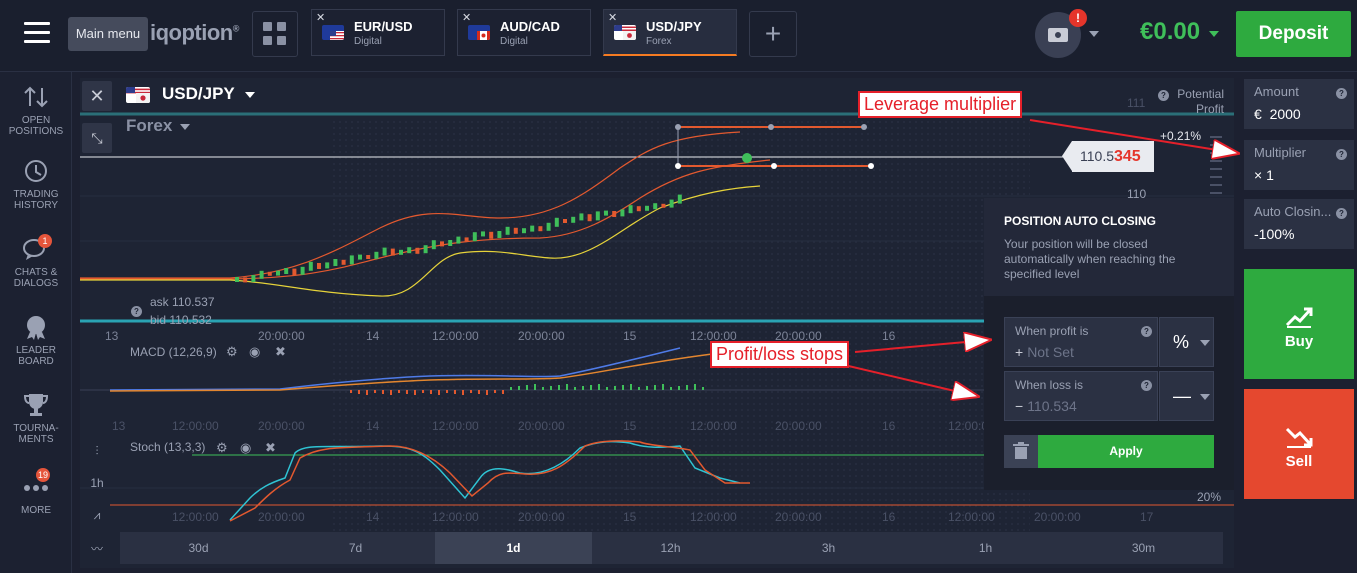 The image size is (1357, 573). What do you see at coordinates (889, 336) in the screenshot?
I see `x-tick-label: 16` at bounding box center [889, 336].